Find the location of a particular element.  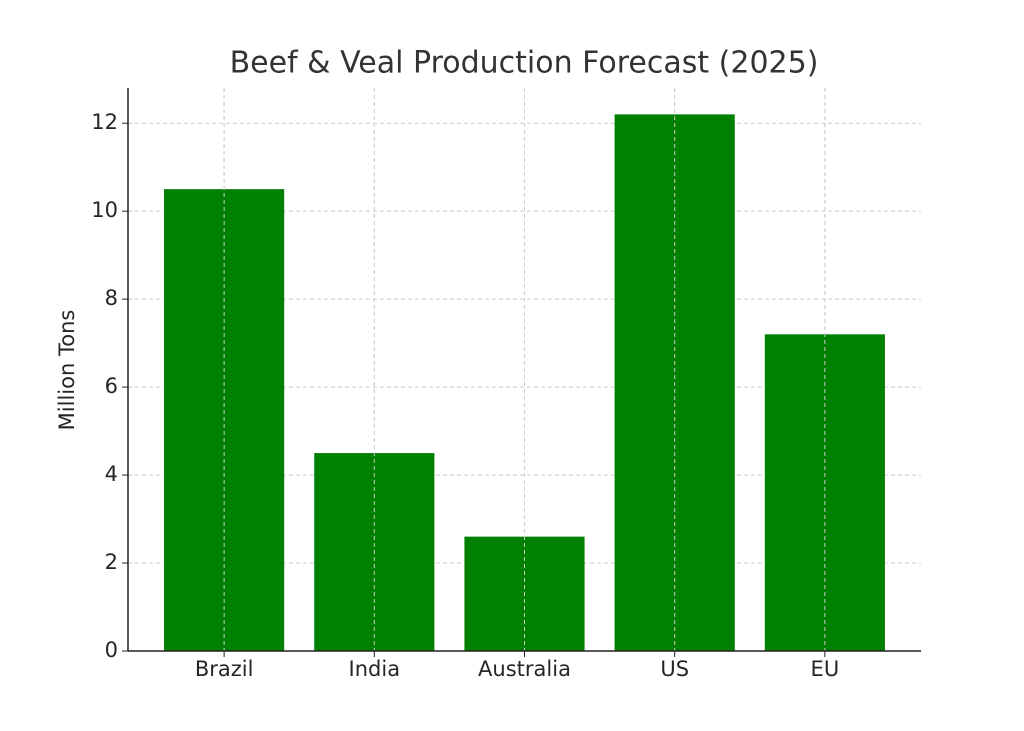

y-tick-label: 0 is located at coordinates (111, 650).